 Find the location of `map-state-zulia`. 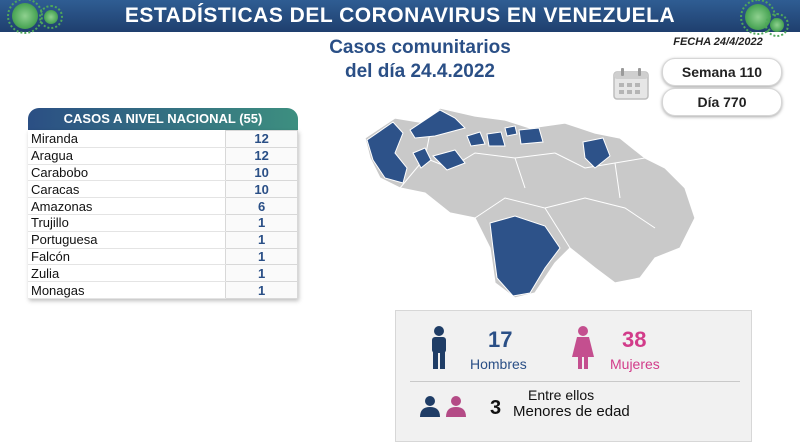

map-state-zulia is located at coordinates (387, 152).